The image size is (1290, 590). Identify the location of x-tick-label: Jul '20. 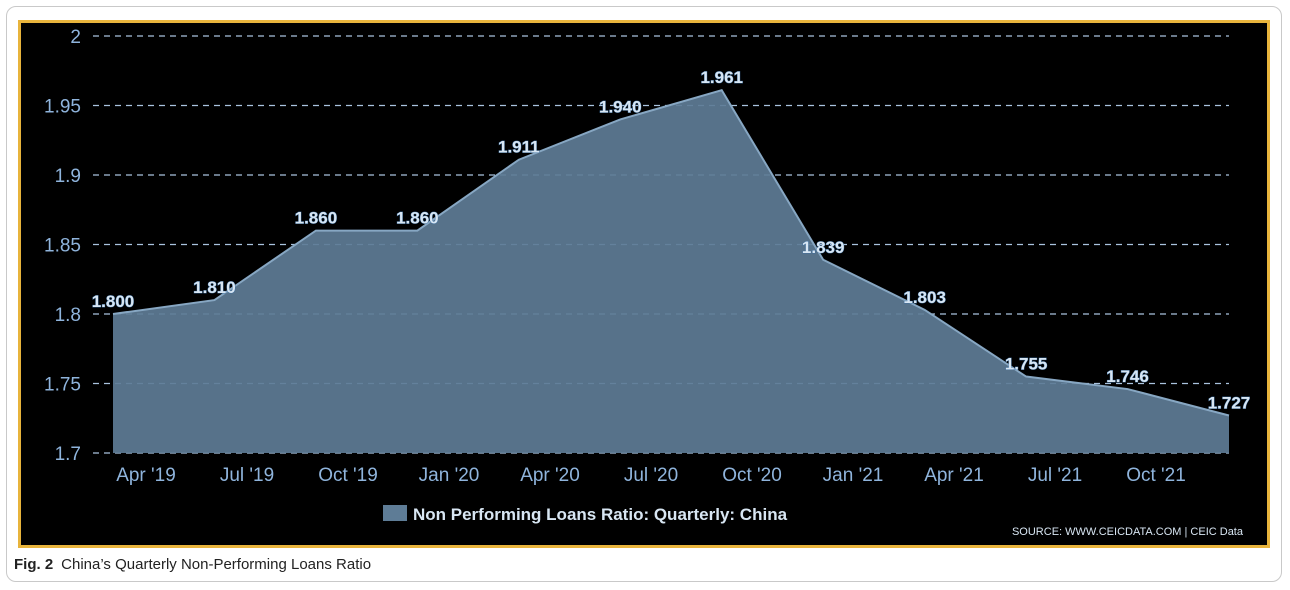
(651, 475).